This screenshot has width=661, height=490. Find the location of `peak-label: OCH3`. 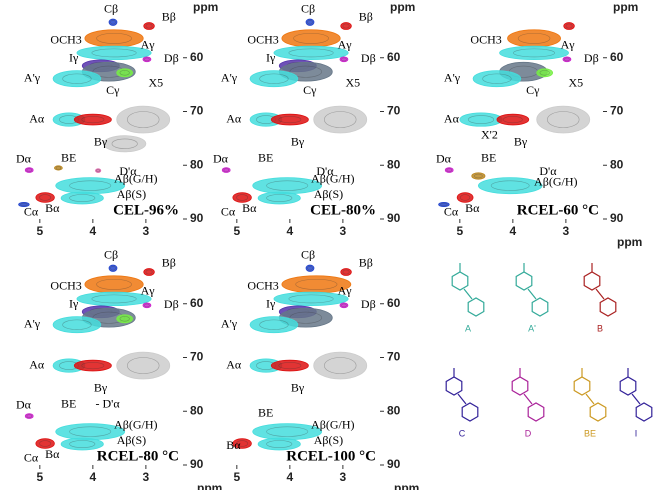

peak-label: OCH3 is located at coordinates (262, 39).